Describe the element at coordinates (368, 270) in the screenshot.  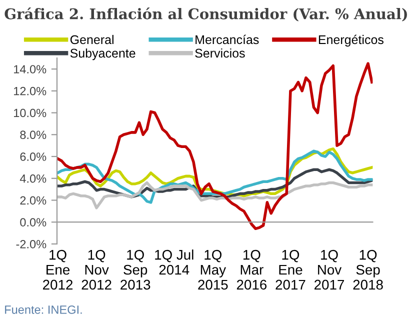
I see `x-tick-label: 1Q Sep 2018` at that location.